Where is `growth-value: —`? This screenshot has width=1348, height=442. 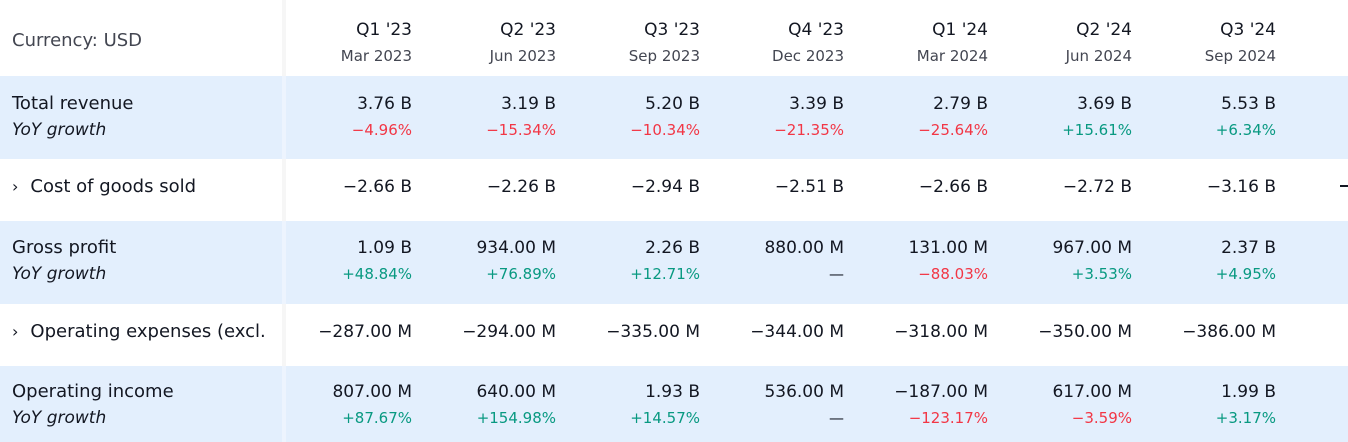 growth-value: — is located at coordinates (836, 418).